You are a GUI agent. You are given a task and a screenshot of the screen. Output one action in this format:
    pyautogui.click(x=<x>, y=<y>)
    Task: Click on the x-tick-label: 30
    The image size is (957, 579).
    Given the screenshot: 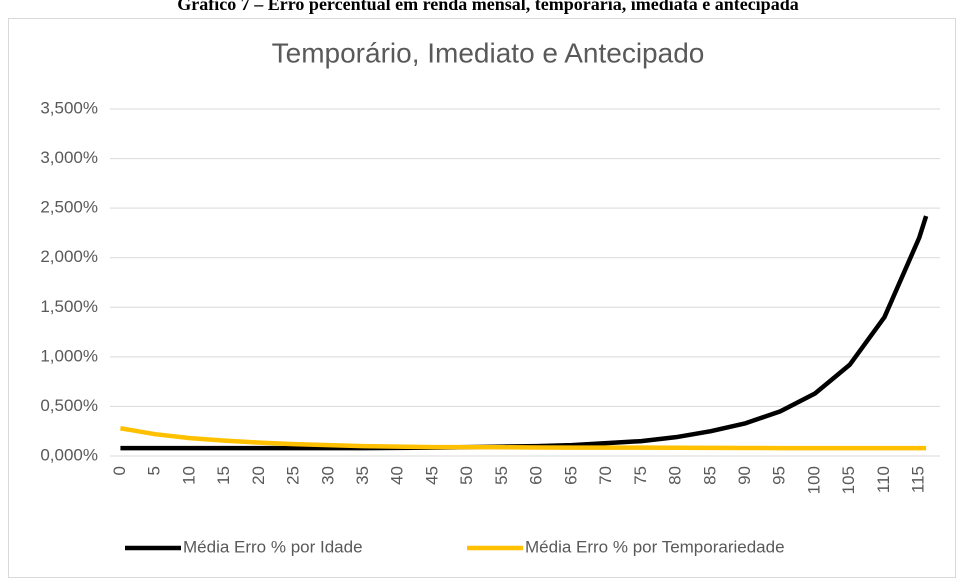 What is the action you would take?
    pyautogui.click(x=327, y=475)
    